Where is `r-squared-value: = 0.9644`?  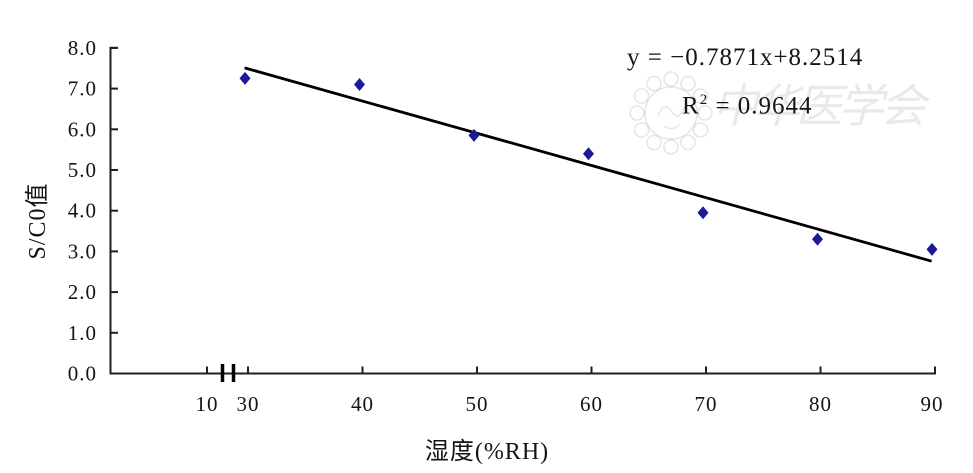
r-squared-value: = 0.9644 is located at coordinates (760, 106).